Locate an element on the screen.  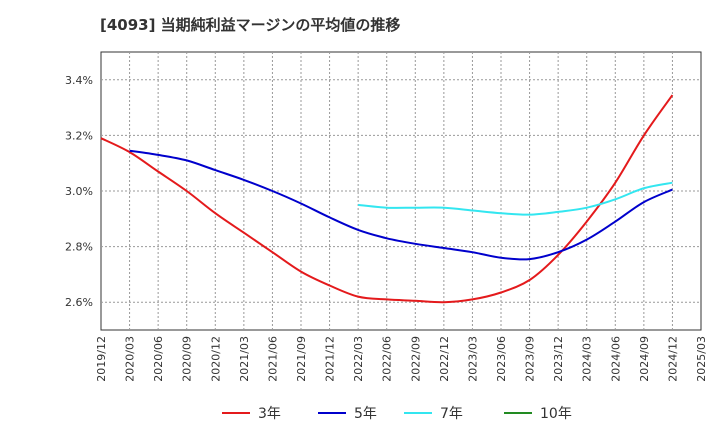
x-tick-label: 2023/09 is located at coordinates (530, 359).